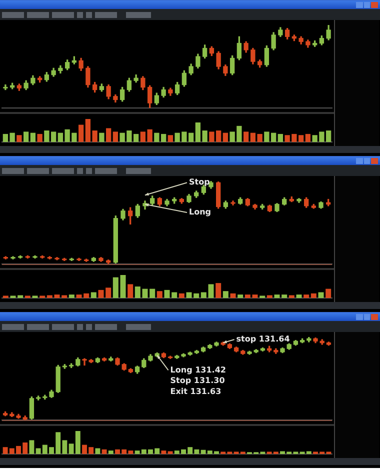  What do you see at coordinates (198, 369) in the screenshot?
I see `annotation: Long 131.42` at bounding box center [198, 369].